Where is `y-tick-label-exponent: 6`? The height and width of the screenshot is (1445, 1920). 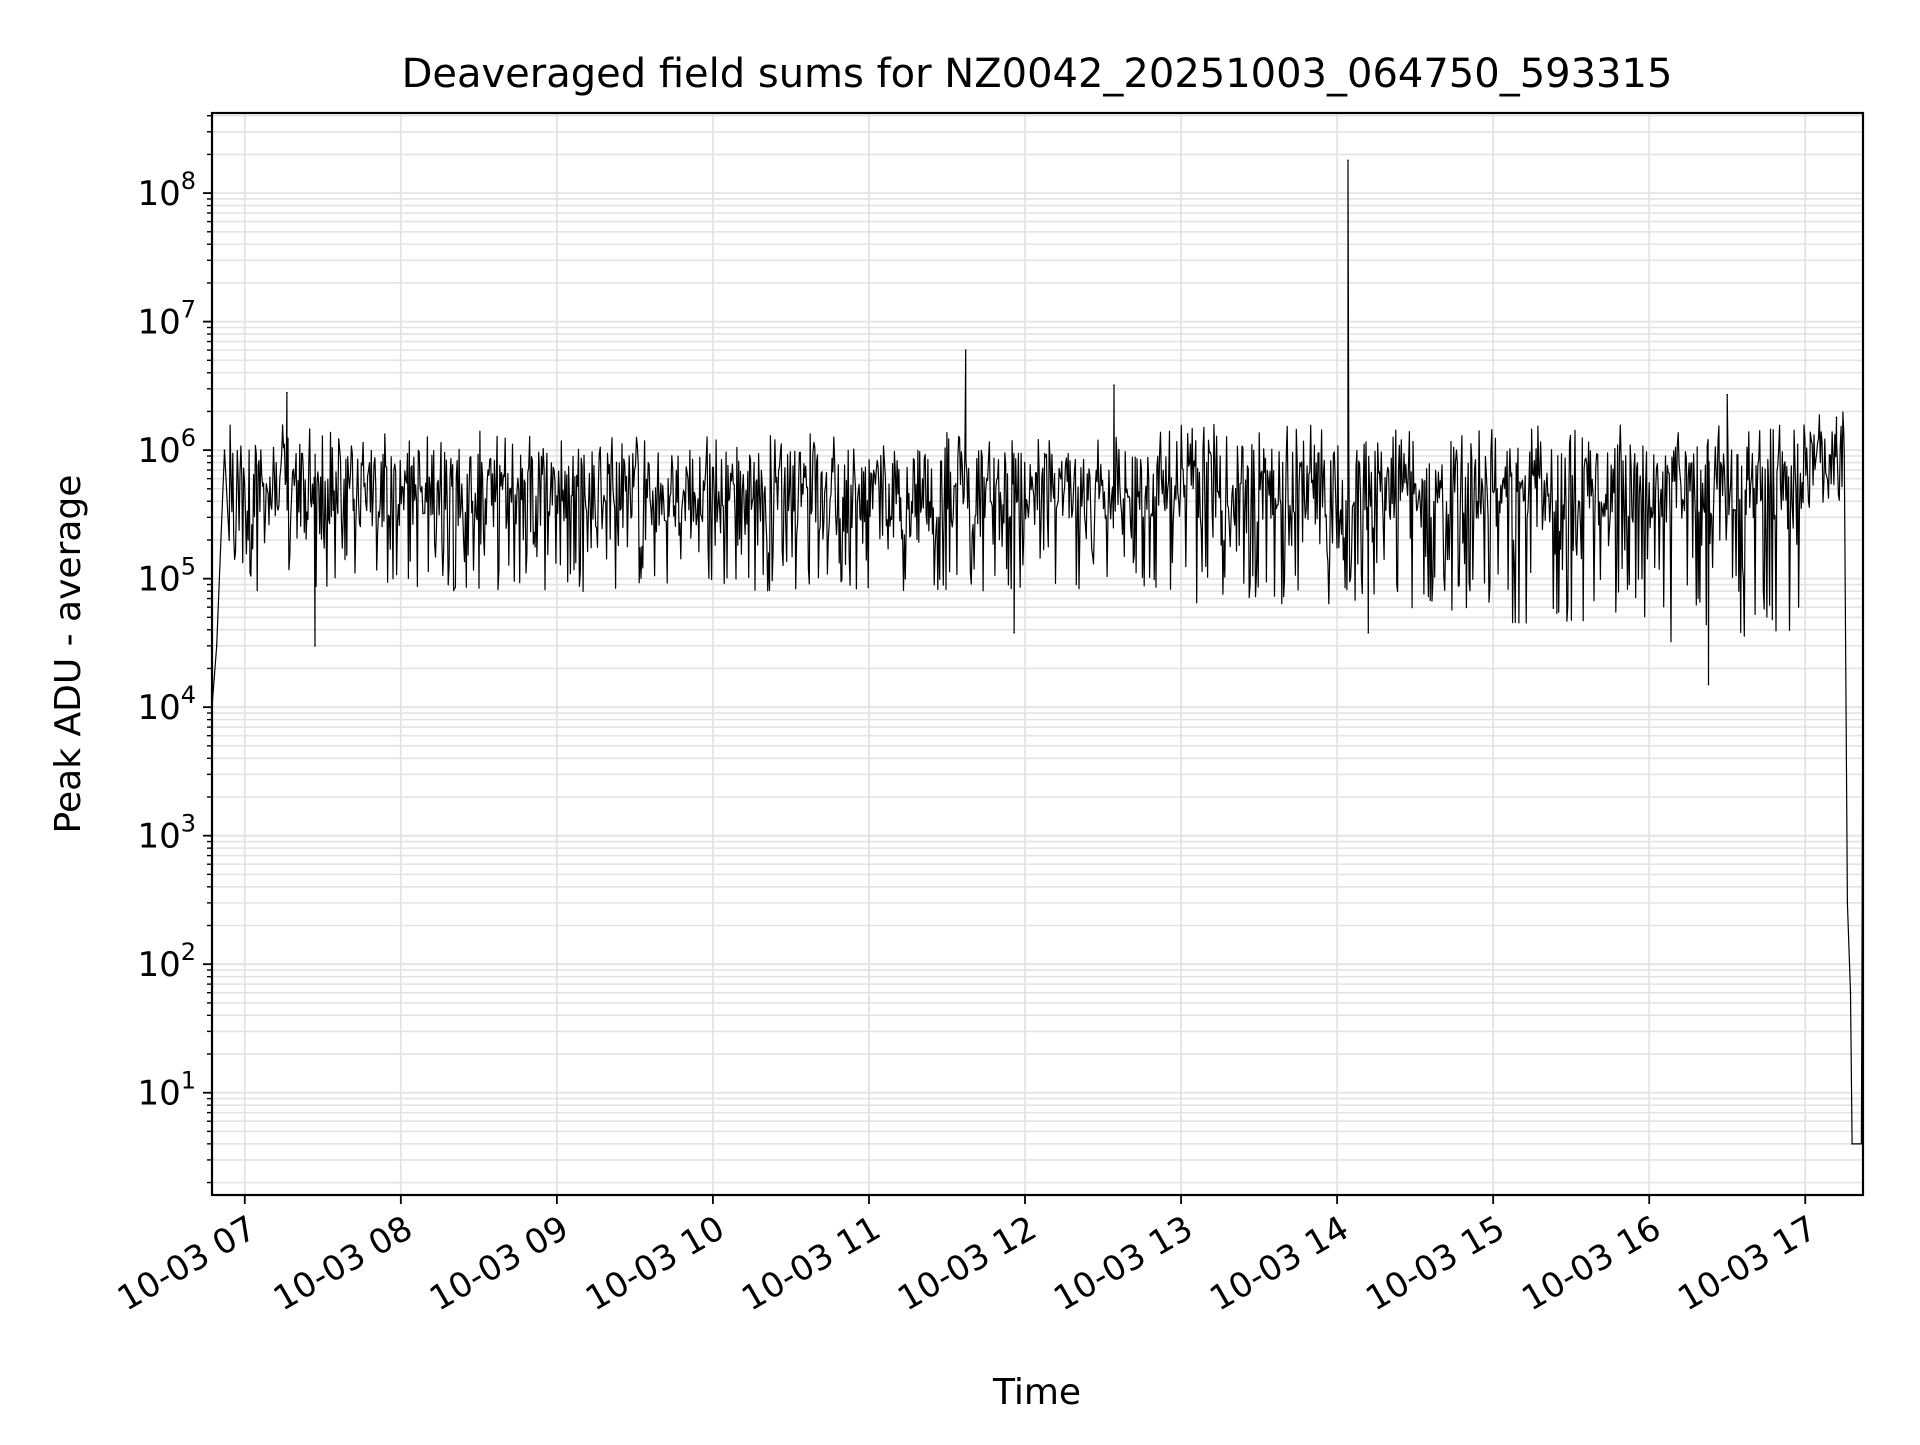
y-tick-label-exponent: 6 is located at coordinates (188, 438).